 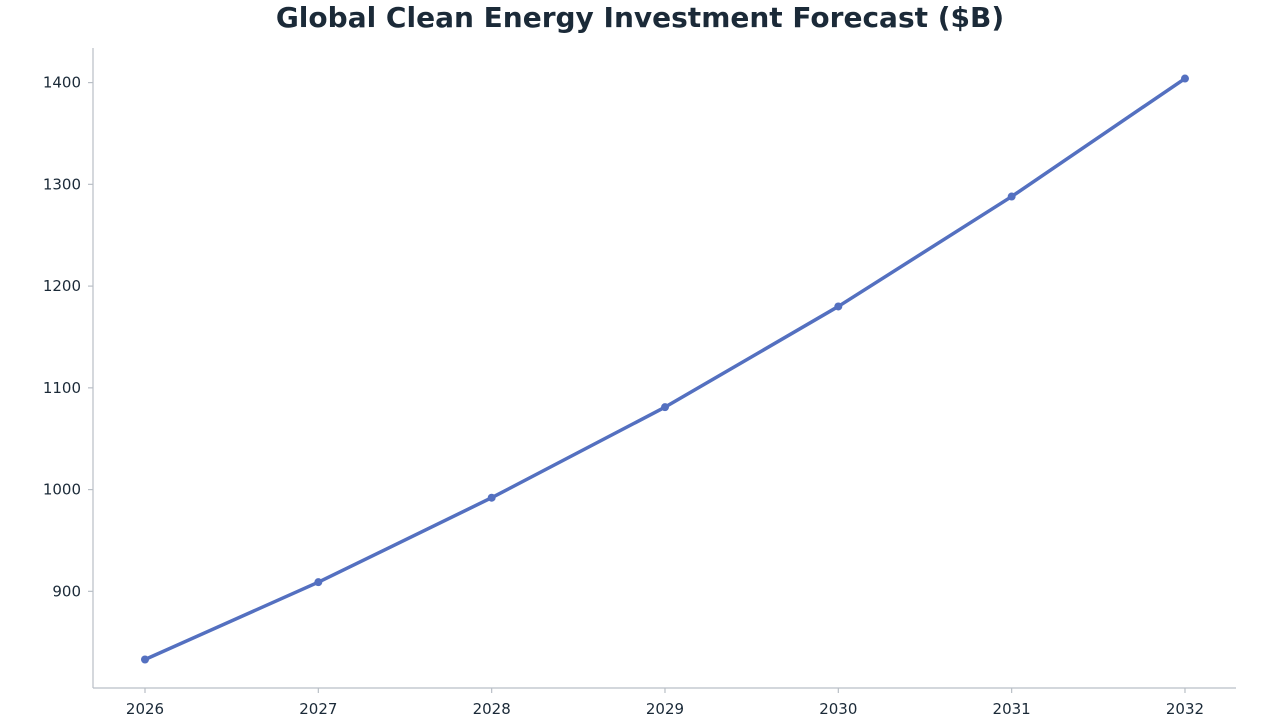 What do you see at coordinates (318, 709) in the screenshot?
I see `x-tick-label: 2027` at bounding box center [318, 709].